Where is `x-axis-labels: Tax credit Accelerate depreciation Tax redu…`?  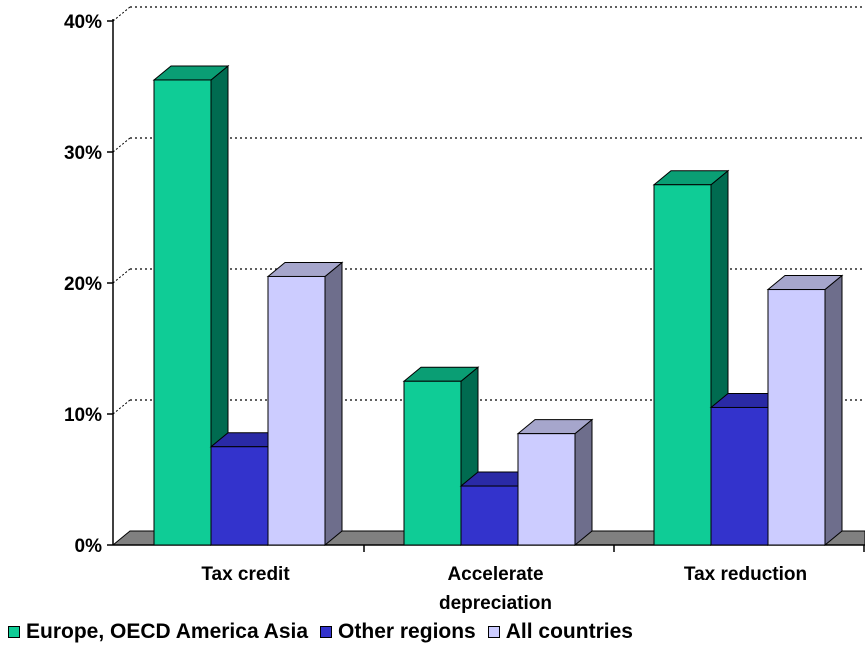 x-axis-labels: Tax credit Accelerate depreciation Tax redu… is located at coordinates (504, 589).